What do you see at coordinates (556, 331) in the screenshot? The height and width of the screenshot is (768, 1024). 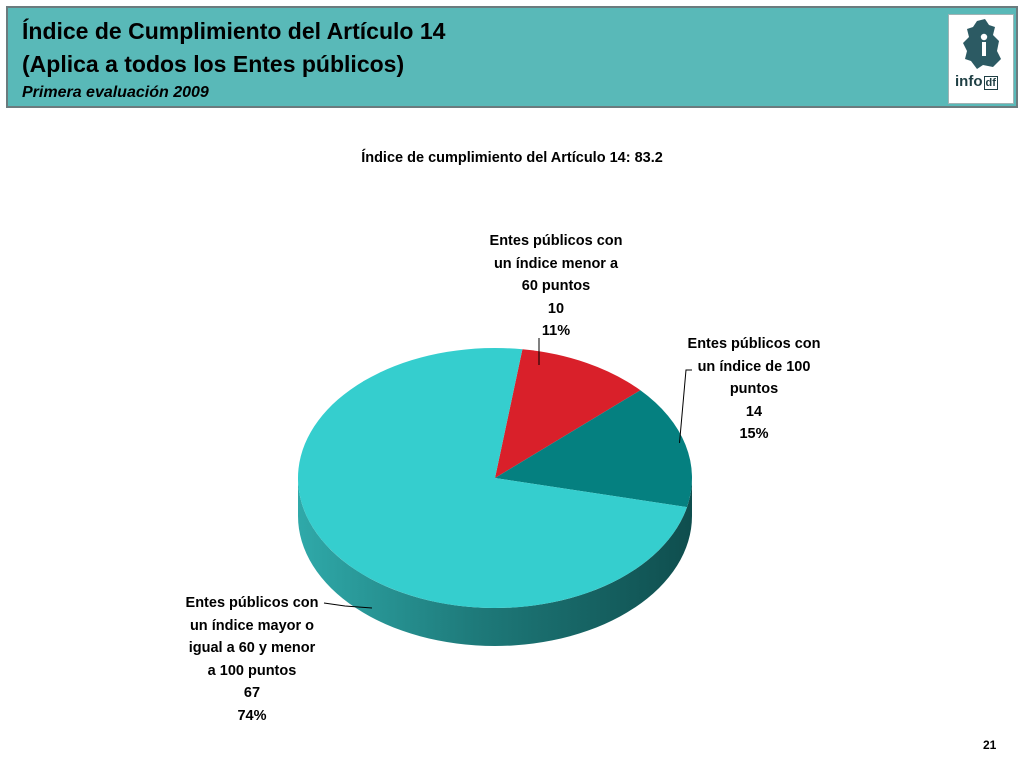 I see `slice-percent: 11%` at bounding box center [556, 331].